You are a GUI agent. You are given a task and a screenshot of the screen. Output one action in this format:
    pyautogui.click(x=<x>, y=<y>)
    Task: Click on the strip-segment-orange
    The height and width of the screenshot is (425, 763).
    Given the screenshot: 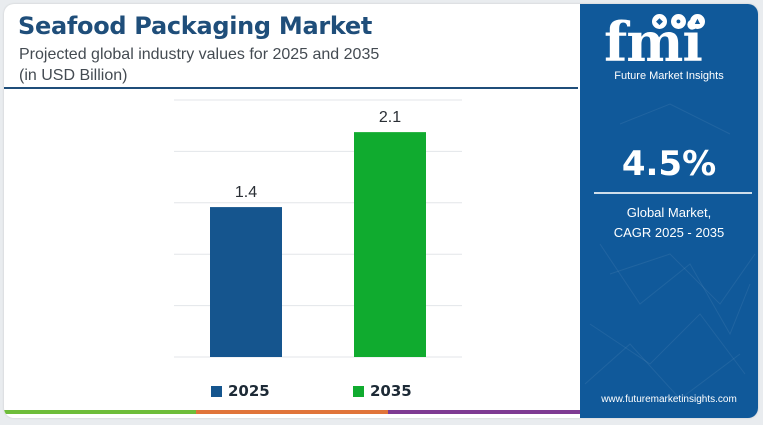 What is the action you would take?
    pyautogui.click(x=292, y=412)
    